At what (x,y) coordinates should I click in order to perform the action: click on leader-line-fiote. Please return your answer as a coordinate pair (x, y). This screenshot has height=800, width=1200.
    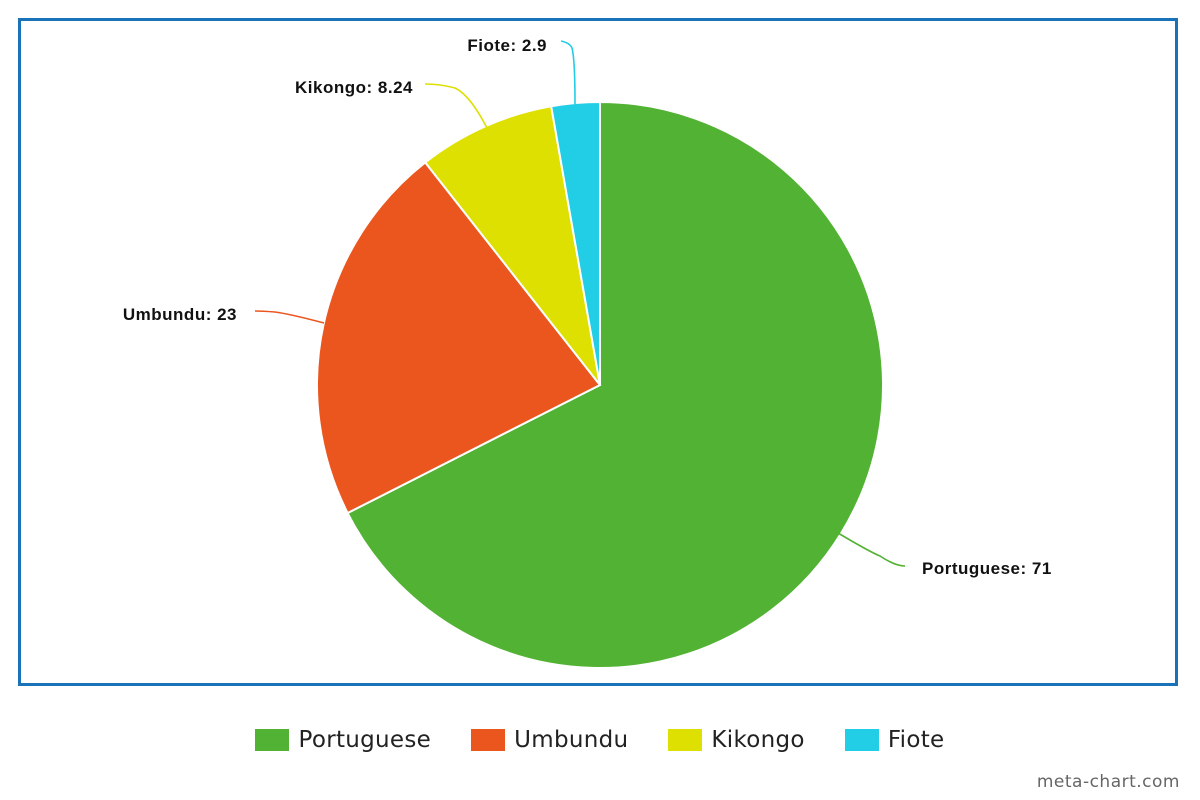
    Looking at the image, I should click on (568, 72).